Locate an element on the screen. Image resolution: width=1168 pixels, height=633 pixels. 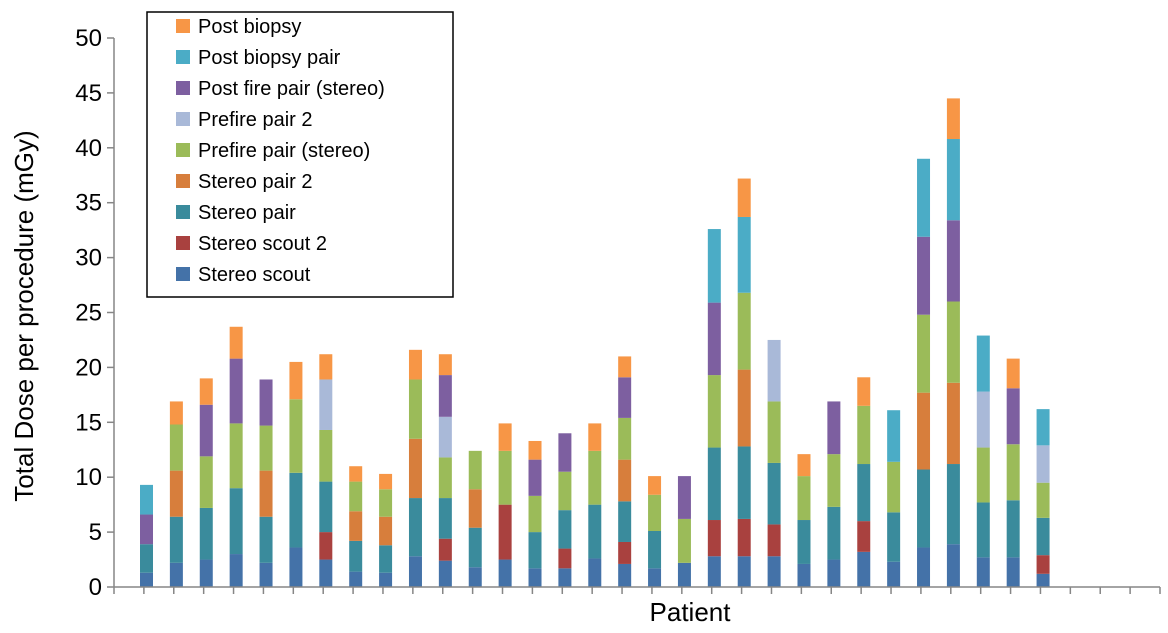
legend-label: Stereo scout 2 is located at coordinates (262, 244).